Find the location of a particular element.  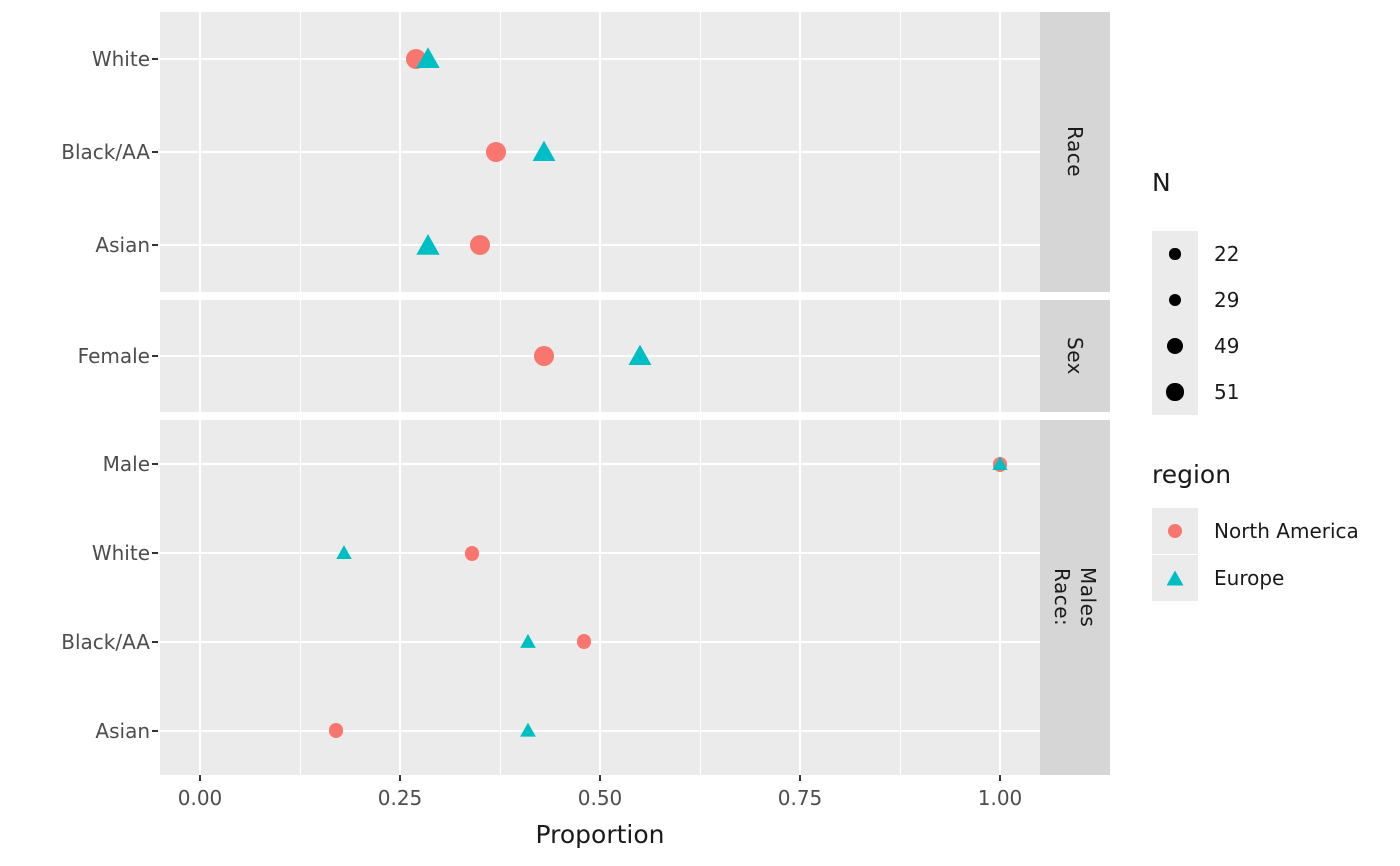

facet-strip-label: Race: Males is located at coordinates (1075, 597).